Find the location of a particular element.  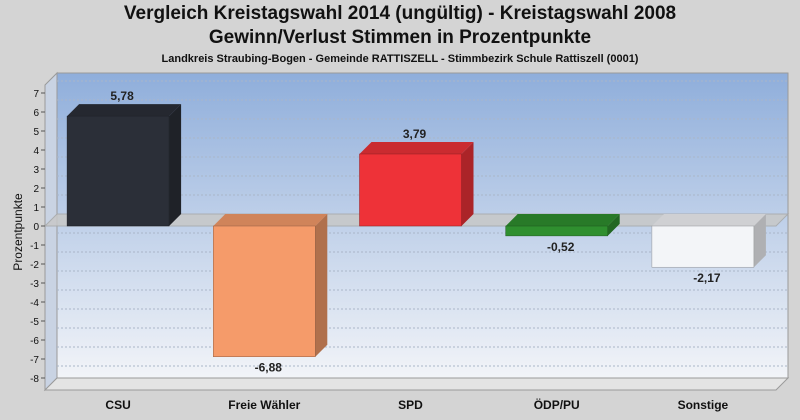

y-tick-label: -3 is located at coordinates (34, 284).